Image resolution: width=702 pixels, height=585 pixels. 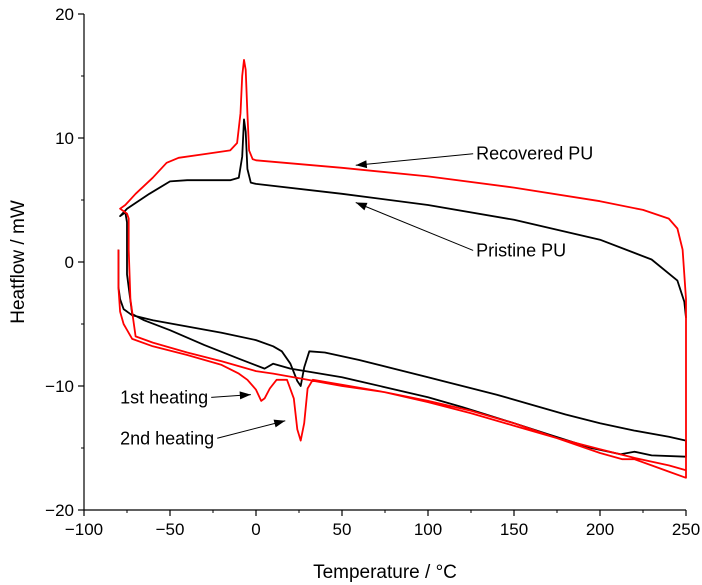 I want to click on x-tick-label: 200, so click(x=600, y=529).